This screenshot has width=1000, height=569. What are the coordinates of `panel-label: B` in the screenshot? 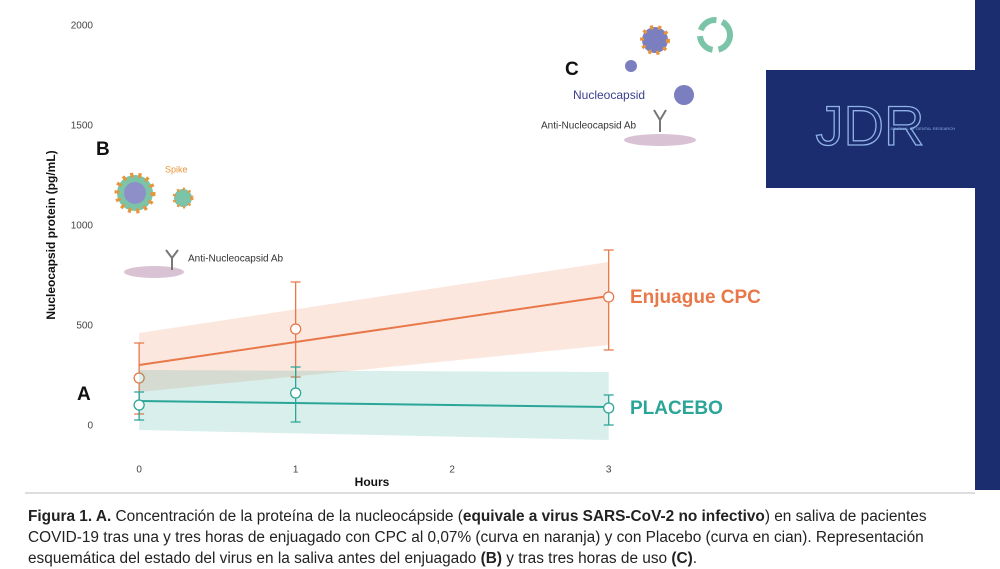 It's located at (103, 149).